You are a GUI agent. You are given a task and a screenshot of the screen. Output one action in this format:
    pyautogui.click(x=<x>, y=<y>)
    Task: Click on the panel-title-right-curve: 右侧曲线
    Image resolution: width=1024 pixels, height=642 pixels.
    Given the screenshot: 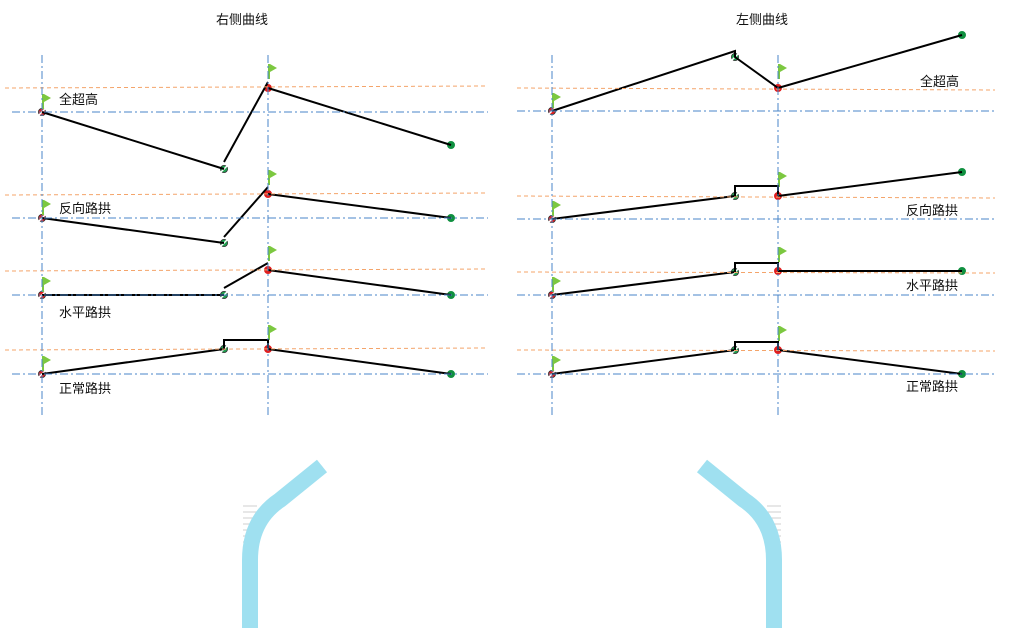 What is the action you would take?
    pyautogui.click(x=242, y=20)
    